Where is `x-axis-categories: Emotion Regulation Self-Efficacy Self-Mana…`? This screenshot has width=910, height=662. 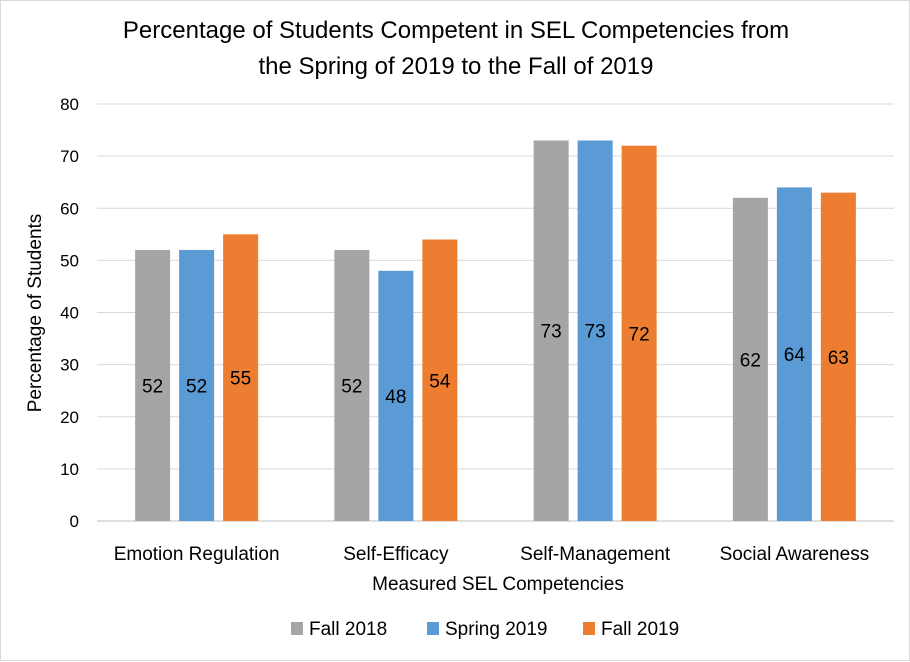
x-axis-categories: Emotion Regulation Self-Efficacy Self-Mana… is located at coordinates (491, 554).